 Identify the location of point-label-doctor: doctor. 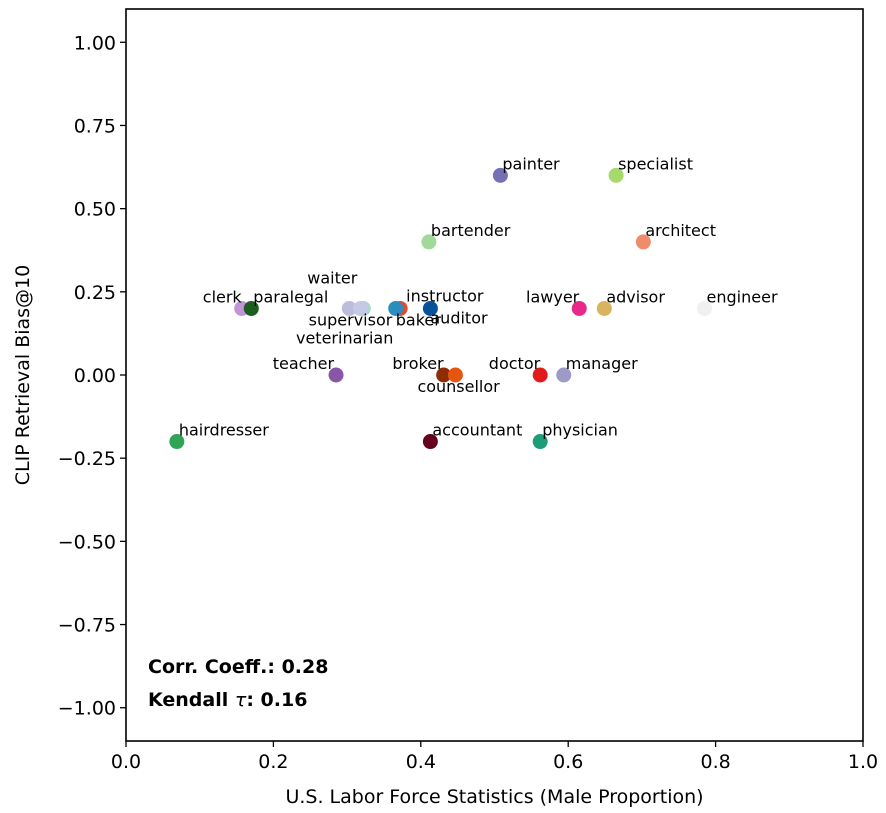
(515, 363).